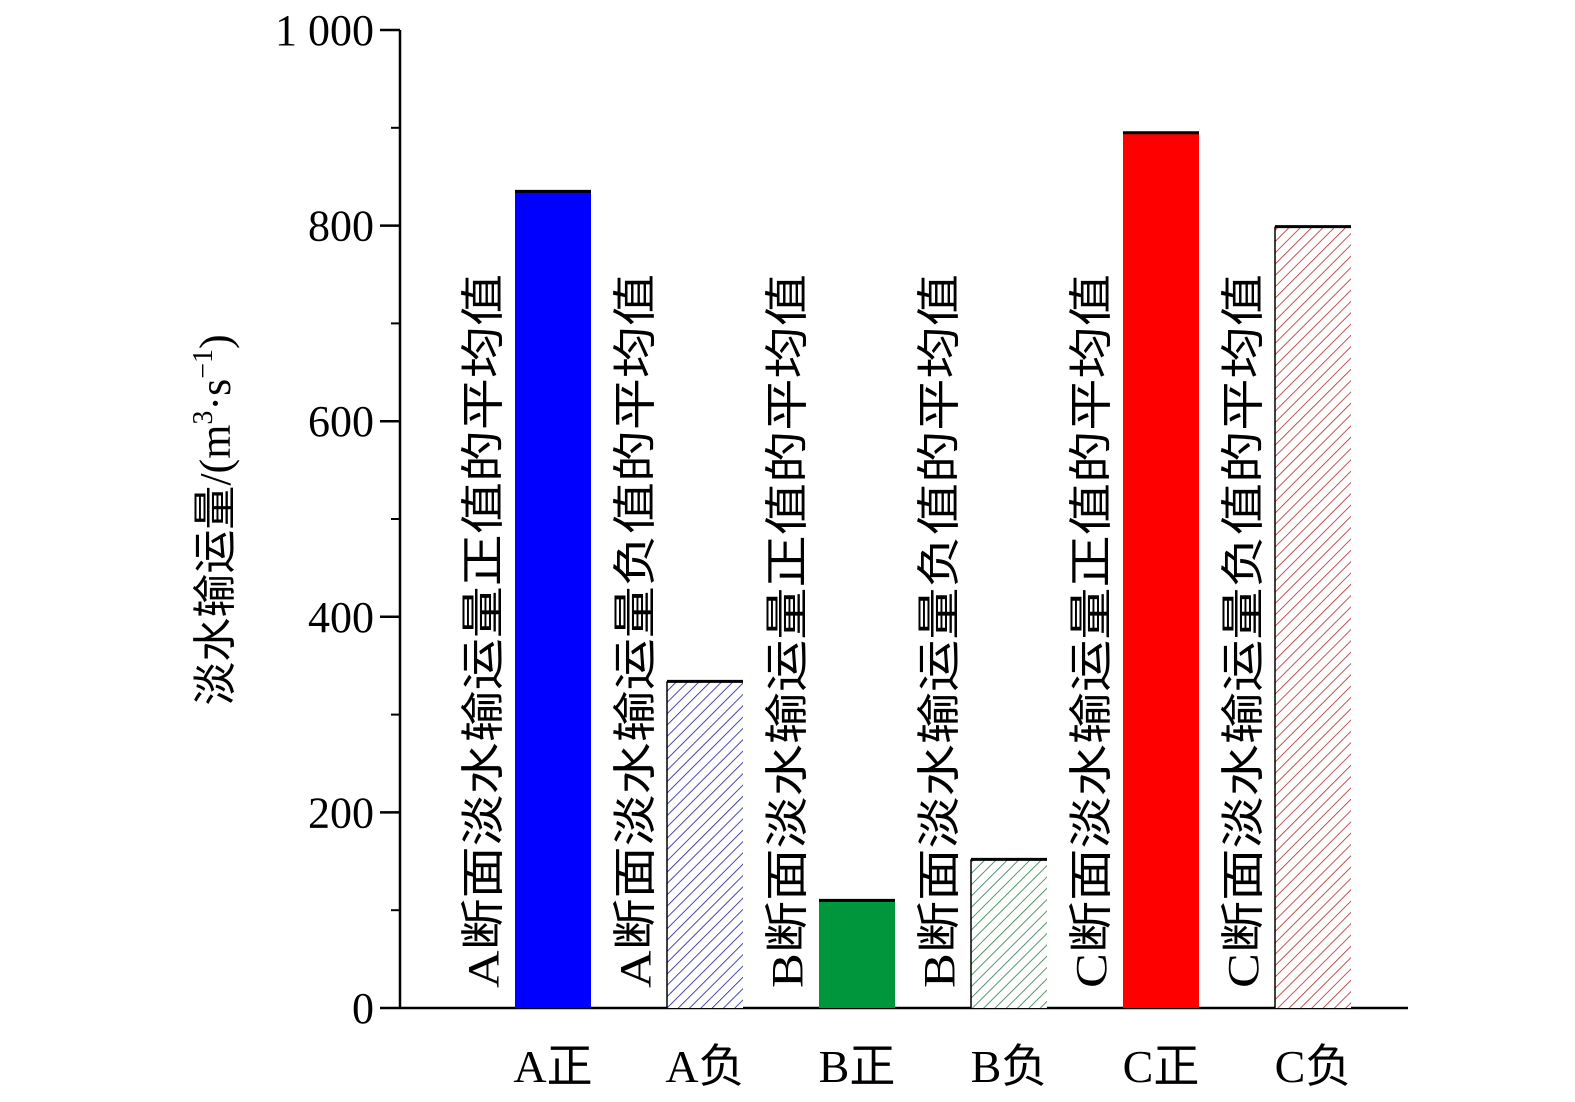 The image size is (1575, 1102). Describe the element at coordinates (341, 421) in the screenshot. I see `y-tick-label: 600` at that location.